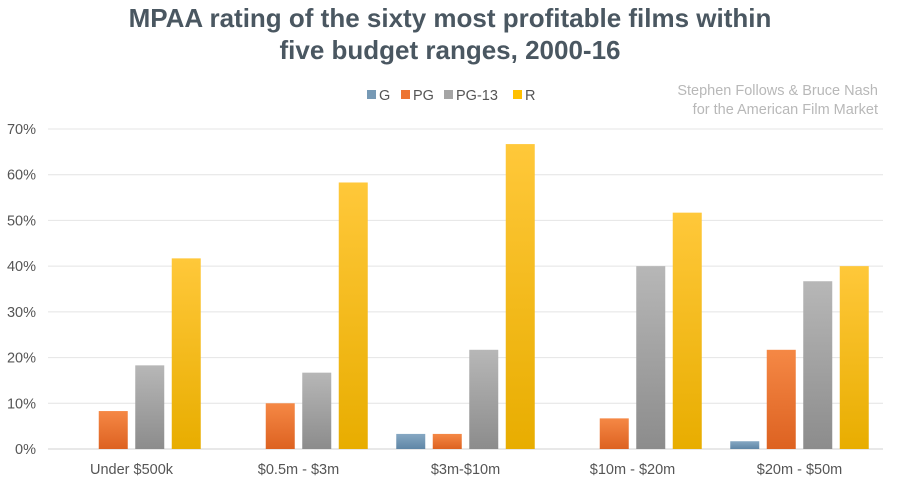 This screenshot has width=900, height=486. What do you see at coordinates (799, 470) in the screenshot?
I see `x-tick-label: $20m - $50m` at bounding box center [799, 470].